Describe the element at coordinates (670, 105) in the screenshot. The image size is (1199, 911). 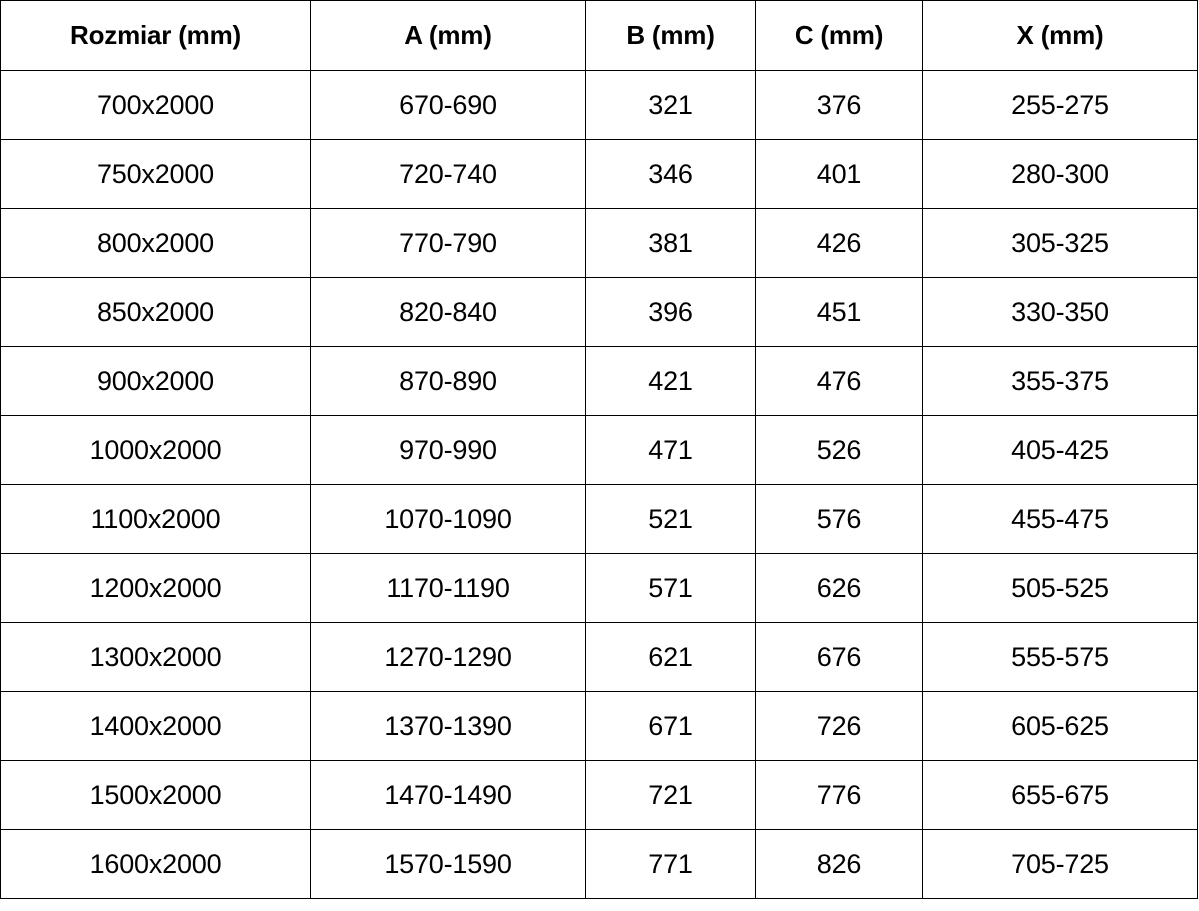
I see `cell-b: 321` at that location.